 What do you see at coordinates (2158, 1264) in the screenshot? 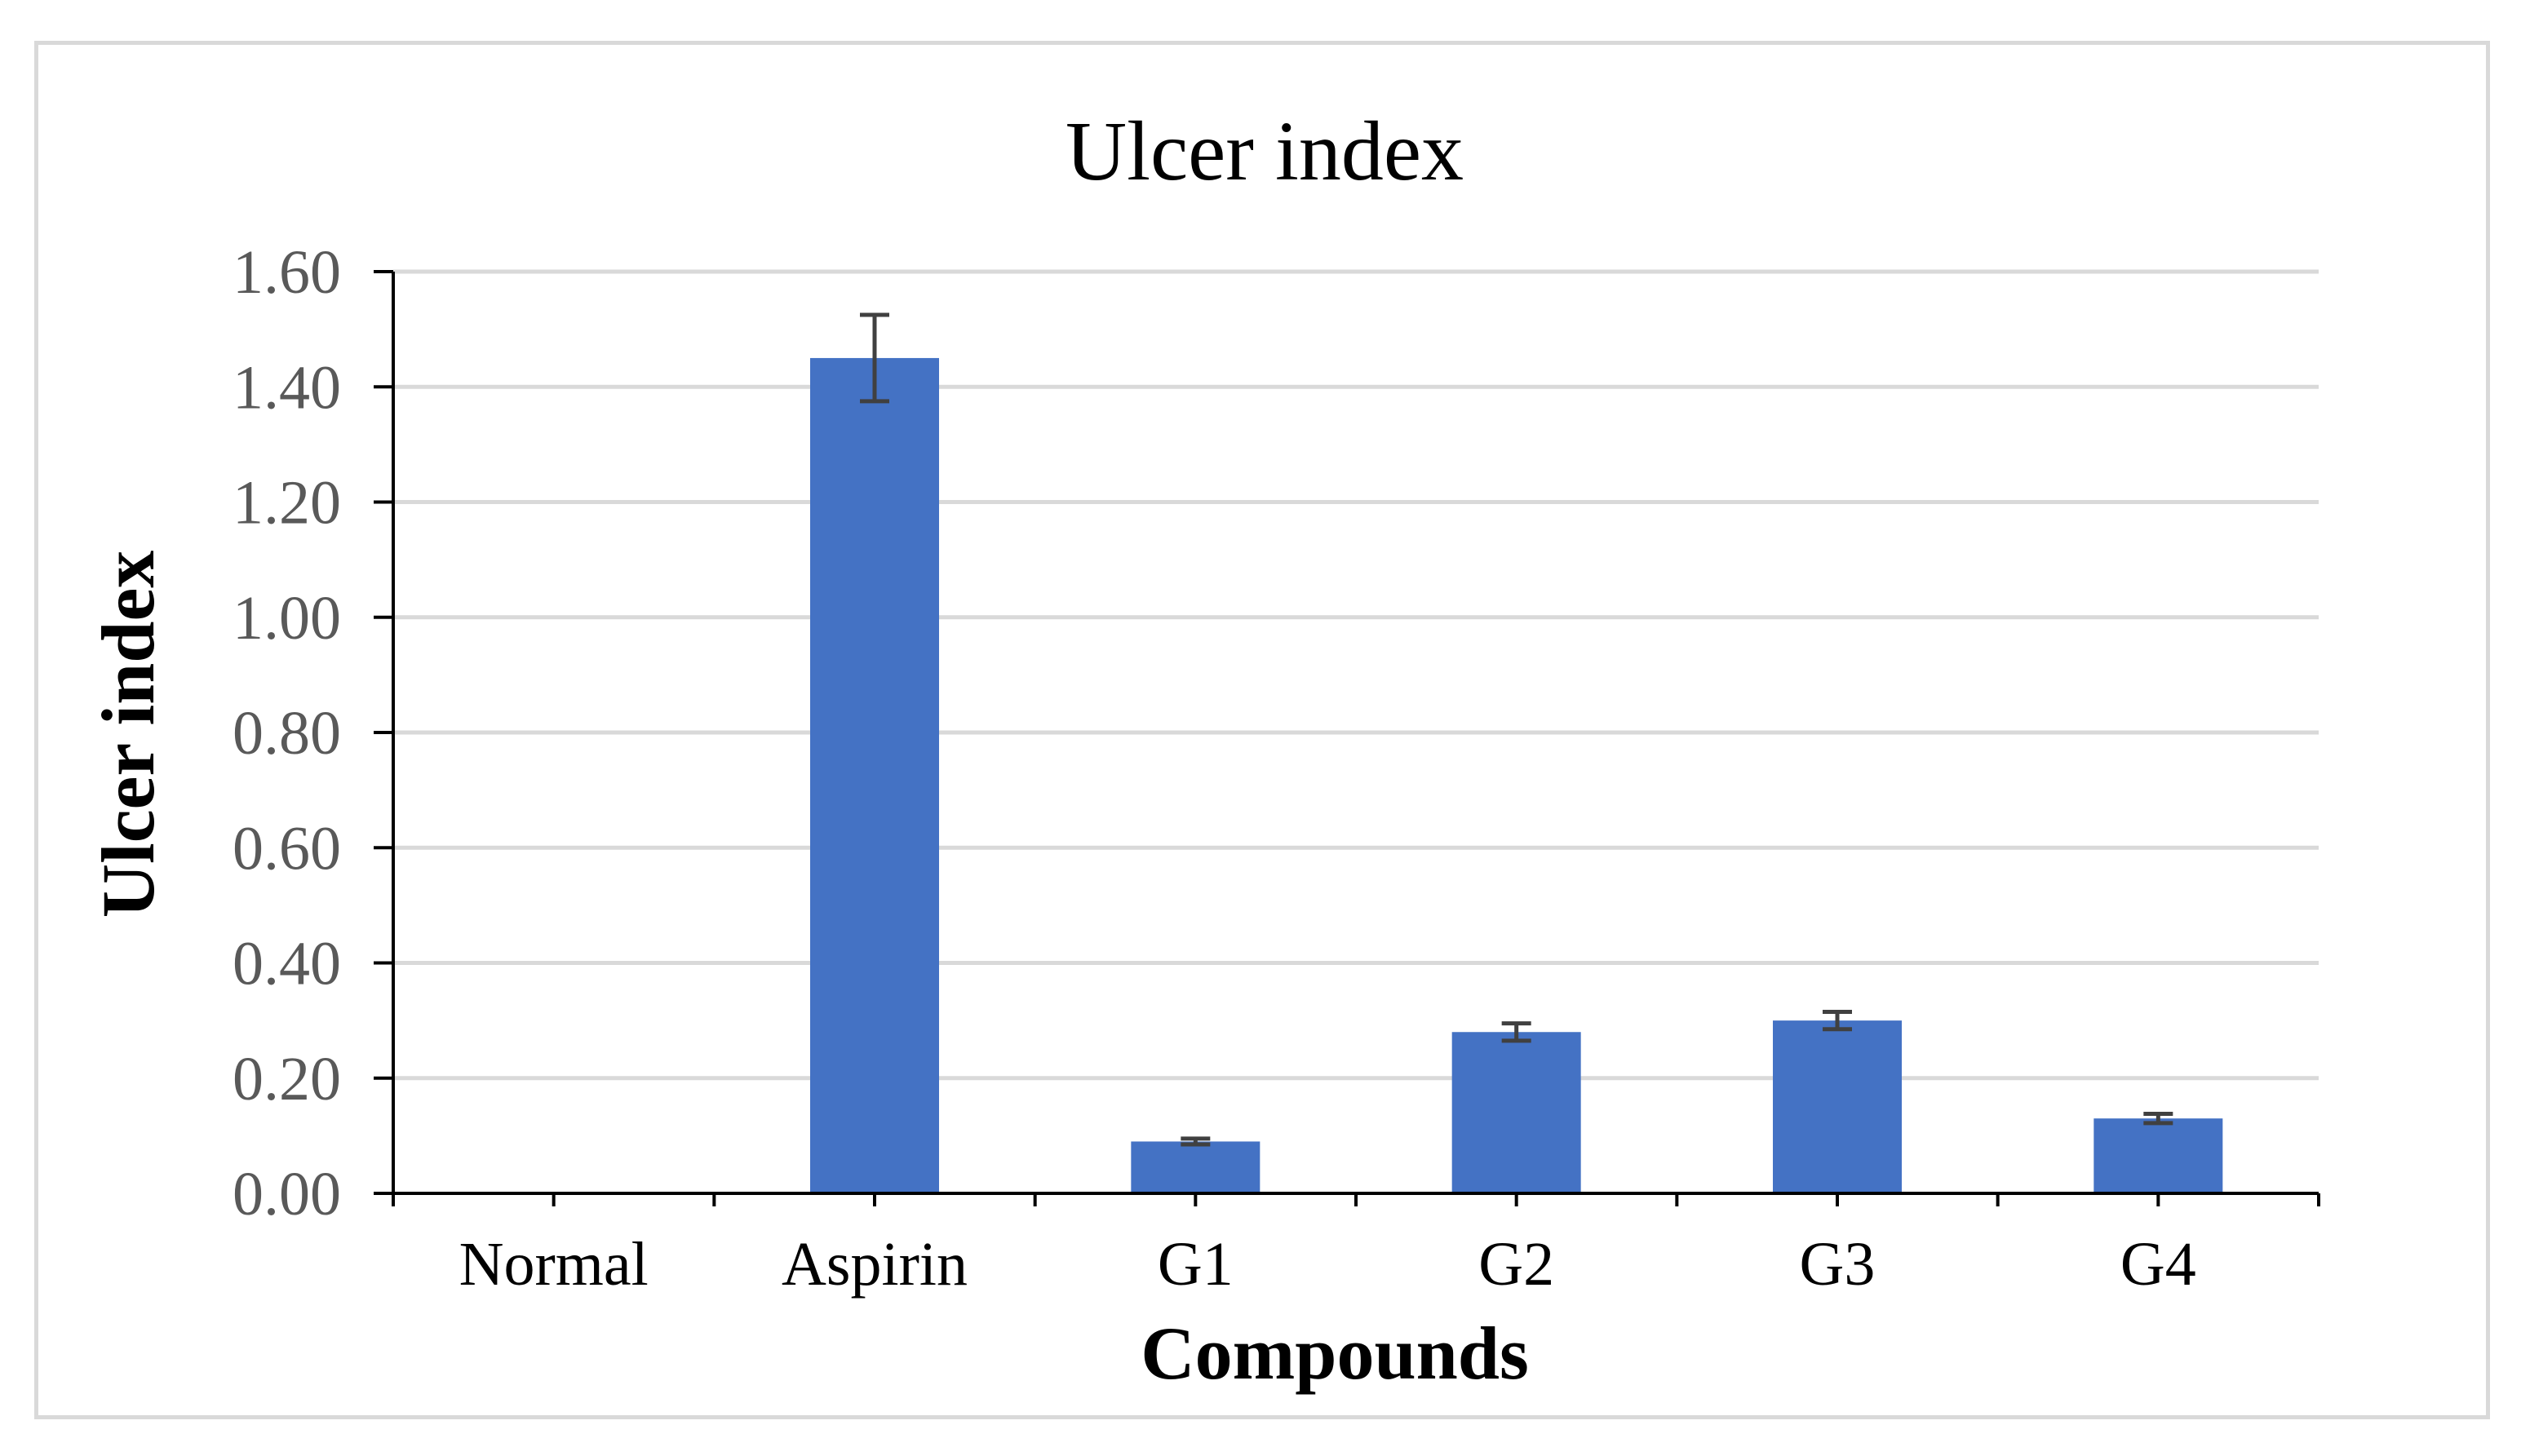
I see `x-category-label: G4` at bounding box center [2158, 1264].